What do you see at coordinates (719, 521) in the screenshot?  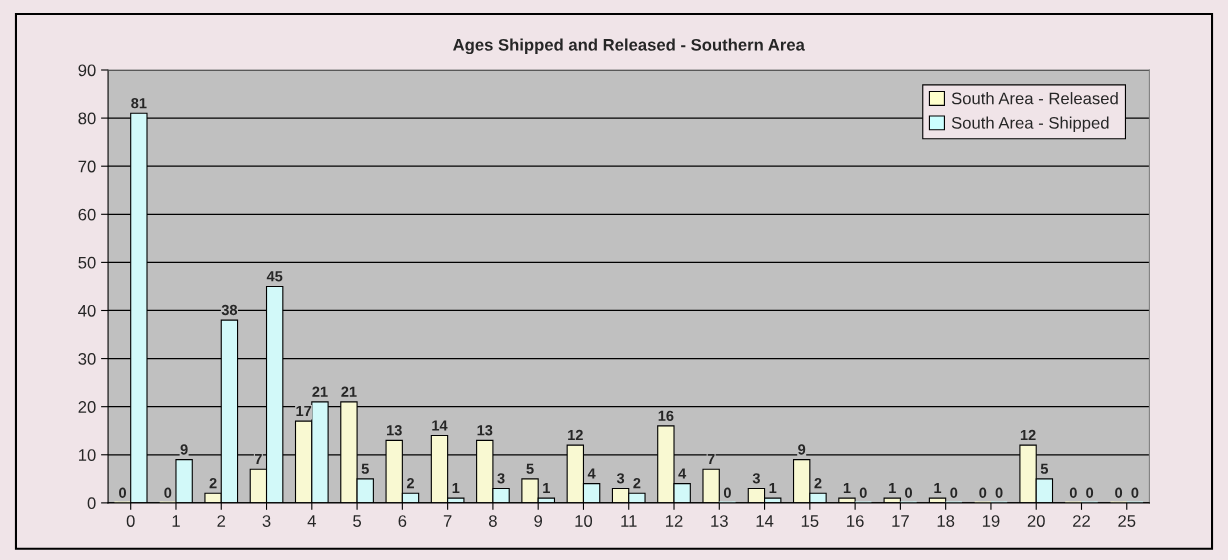 I see `x-tick-label: 13` at bounding box center [719, 521].